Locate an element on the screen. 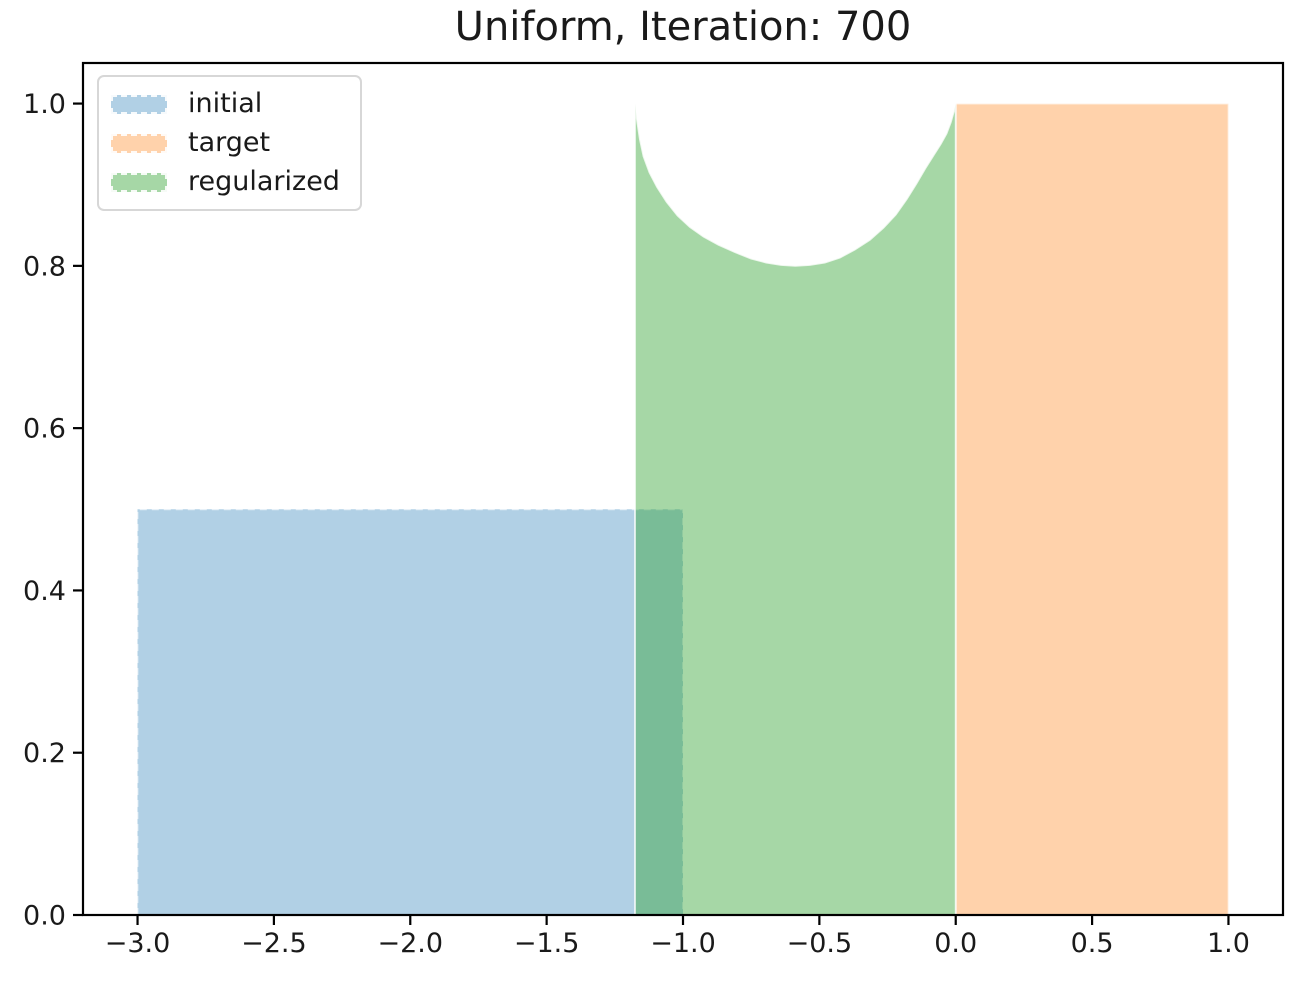 This screenshot has width=1304, height=984. y-tick-label: 0.4 is located at coordinates (44, 591).